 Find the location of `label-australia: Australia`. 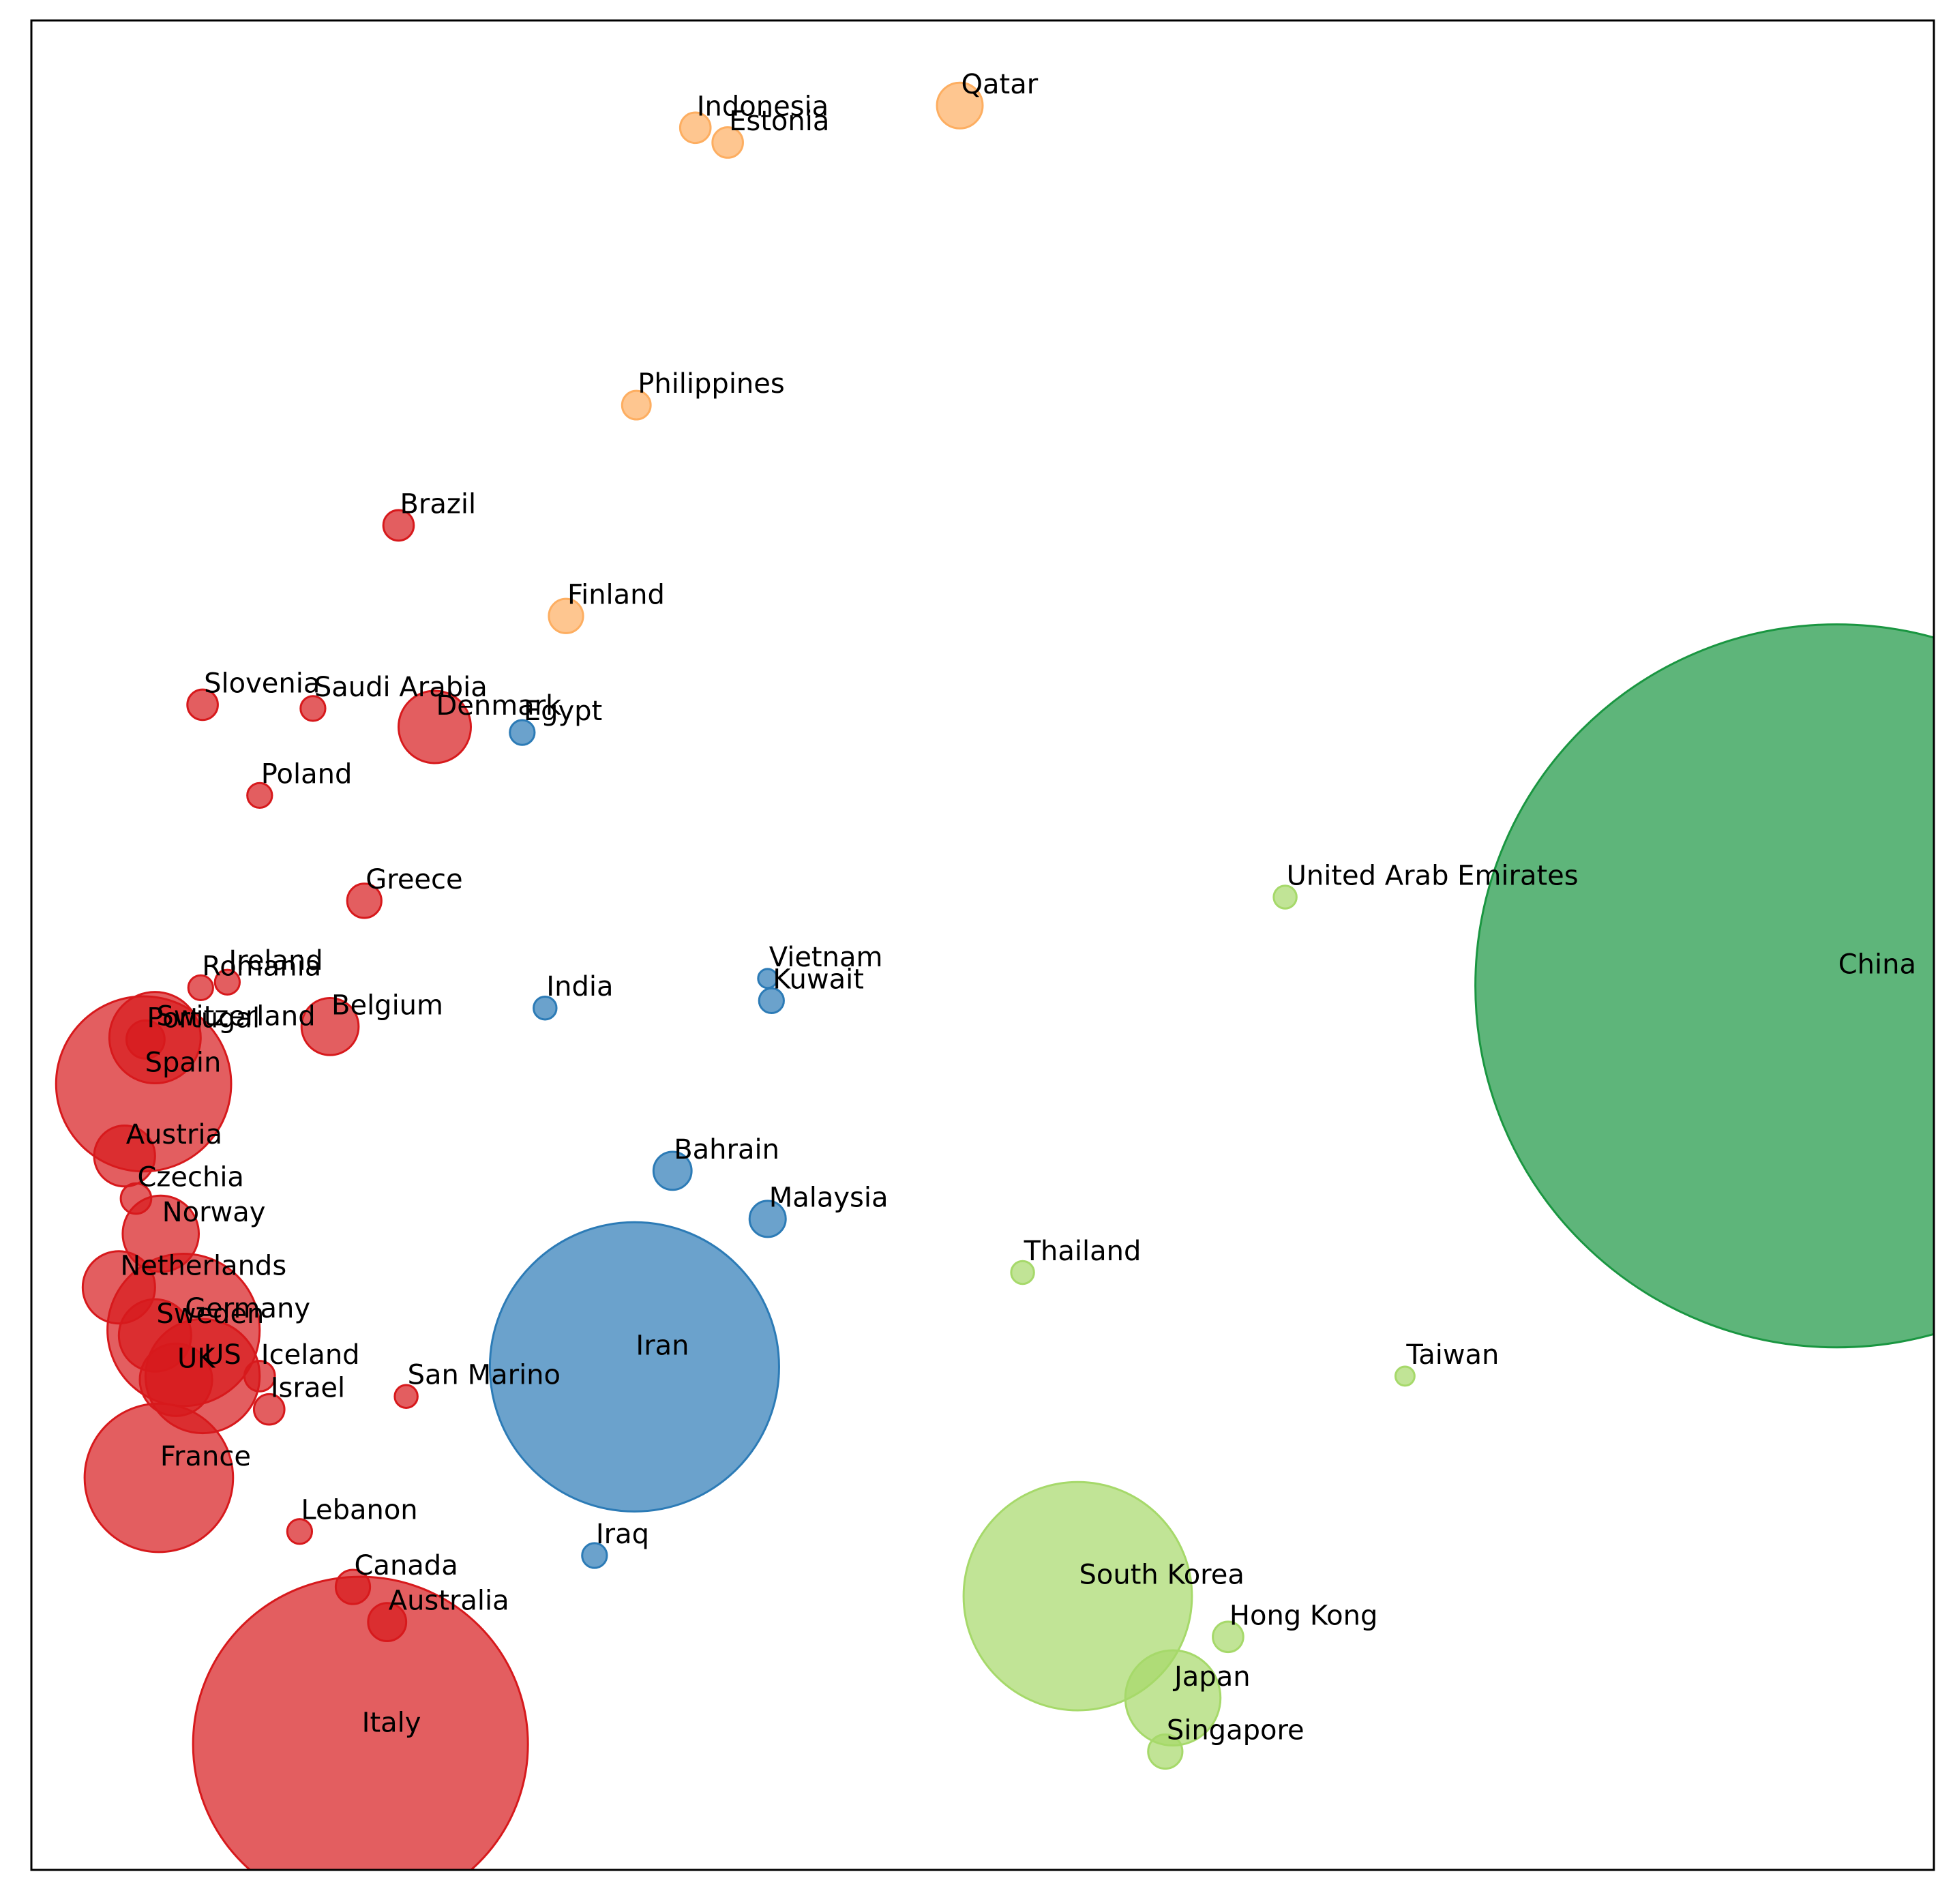

label-australia: Australia is located at coordinates (449, 1601).